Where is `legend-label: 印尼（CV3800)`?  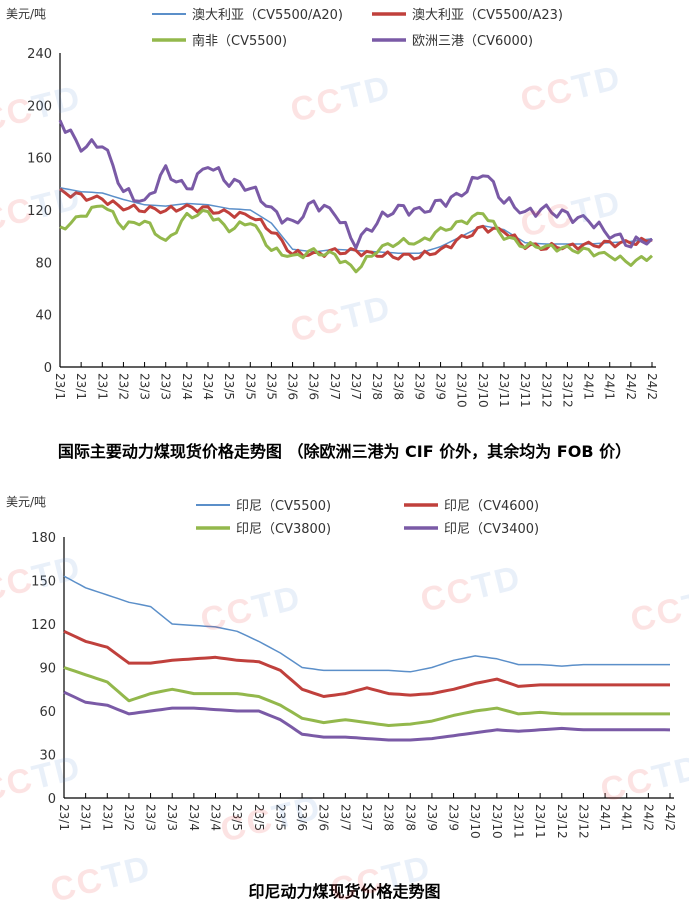 legend-label: 印尼（CV3800) is located at coordinates (283, 529).